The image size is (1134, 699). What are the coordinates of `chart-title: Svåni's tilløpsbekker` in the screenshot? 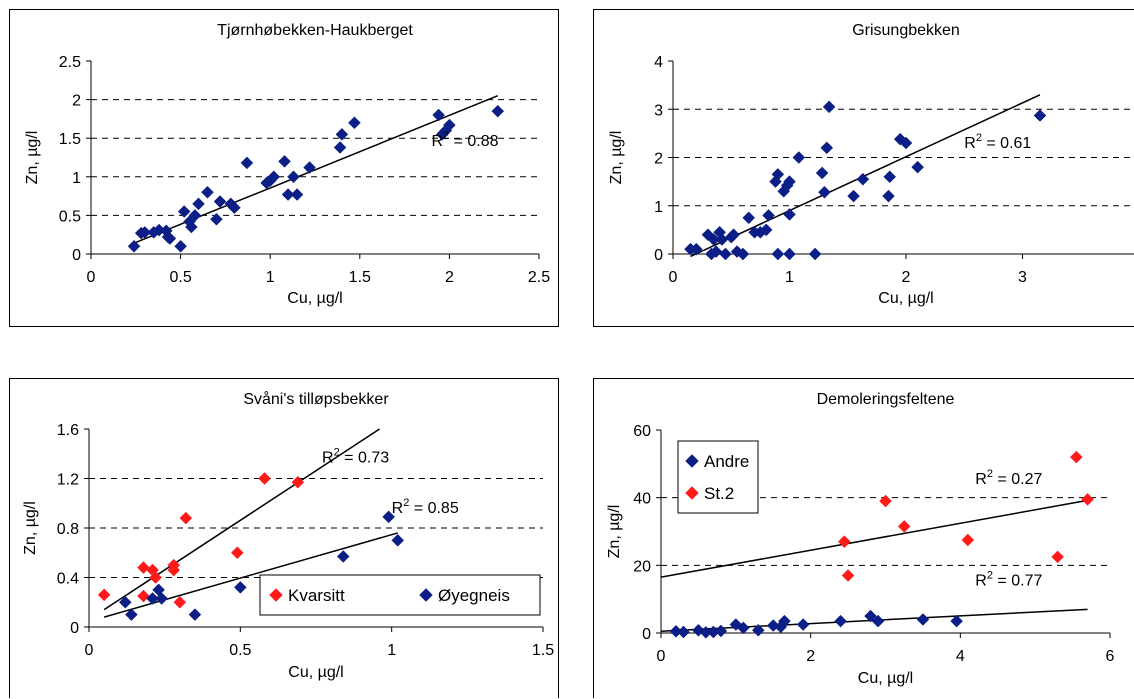 It's located at (316, 399).